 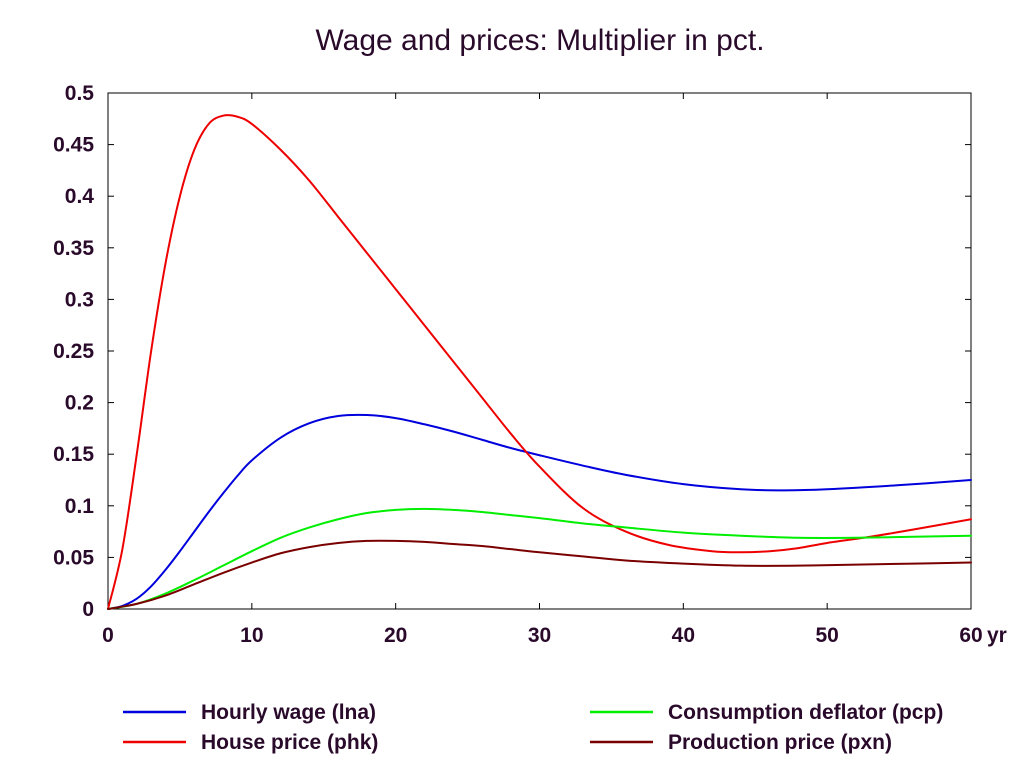 What do you see at coordinates (88, 609) in the screenshot?
I see `y-tick-label: 0` at bounding box center [88, 609].